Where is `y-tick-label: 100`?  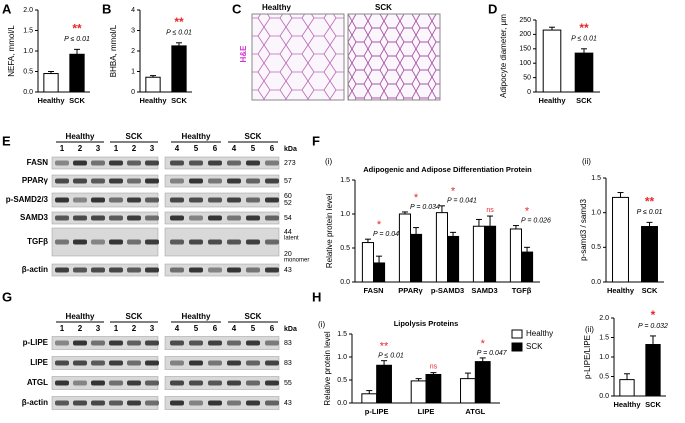
y-tick-label: 100 is located at coordinates (525, 63).